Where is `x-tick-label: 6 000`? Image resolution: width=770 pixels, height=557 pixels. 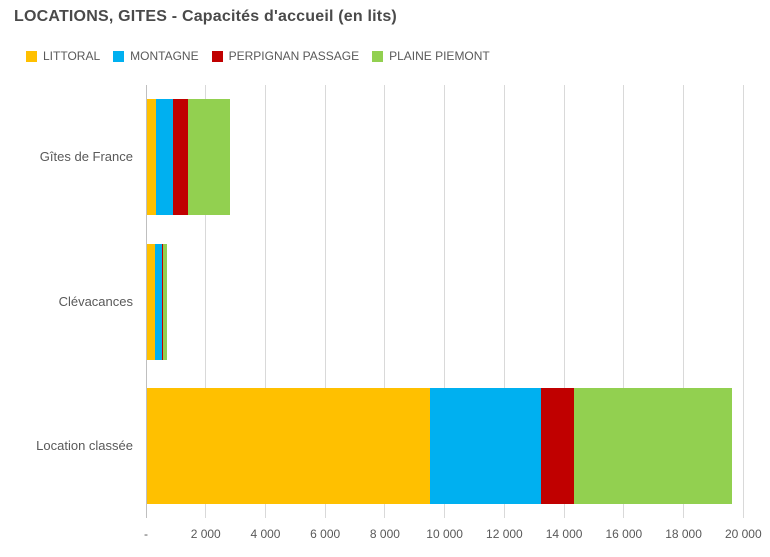 x-tick-label: 6 000 is located at coordinates (325, 534).